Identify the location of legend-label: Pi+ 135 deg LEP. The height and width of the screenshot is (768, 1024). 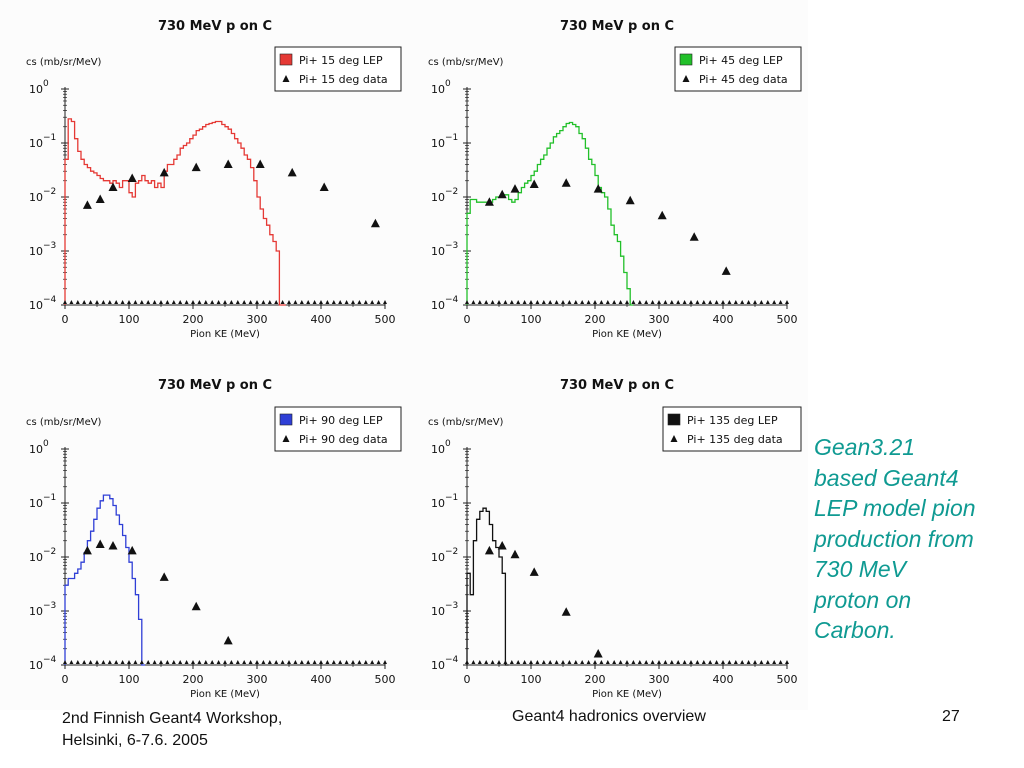
(732, 420).